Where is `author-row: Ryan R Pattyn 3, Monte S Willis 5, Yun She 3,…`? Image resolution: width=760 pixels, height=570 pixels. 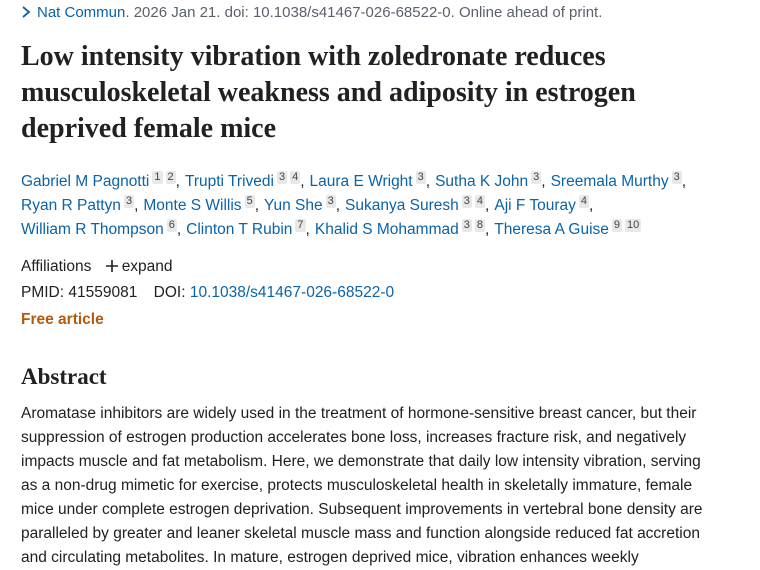 author-row: Ryan R Pattyn 3, Monte S Willis 5, Yun She 3,… is located at coordinates (309, 205).